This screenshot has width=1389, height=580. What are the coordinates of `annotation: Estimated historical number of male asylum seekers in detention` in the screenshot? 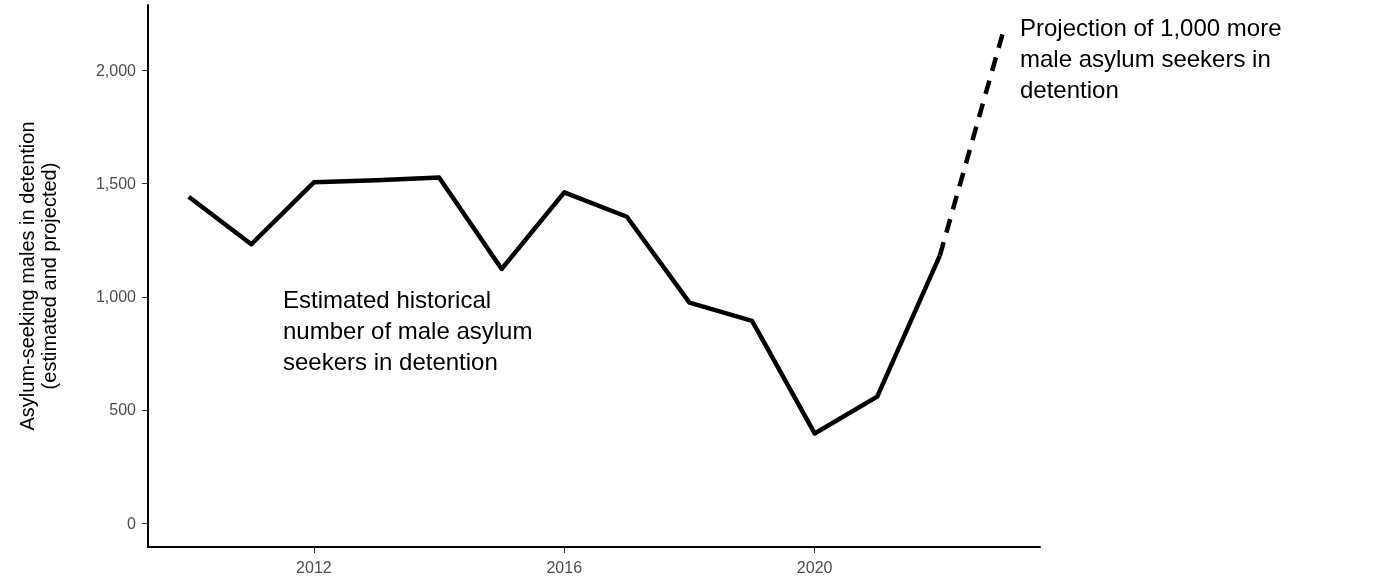 It's located at (408, 330).